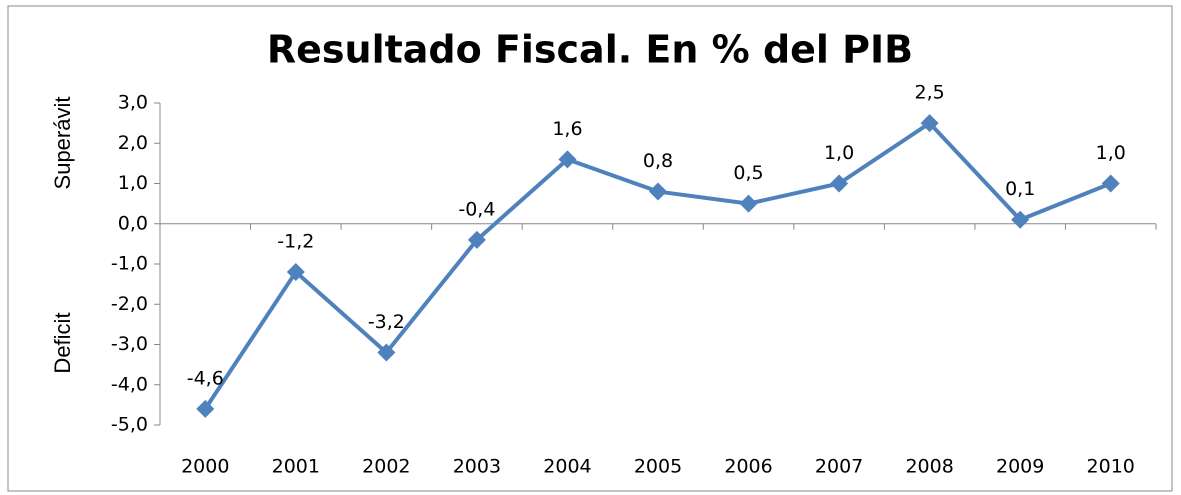  What do you see at coordinates (1020, 189) in the screenshot?
I see `data-label: 0,1` at bounding box center [1020, 189].